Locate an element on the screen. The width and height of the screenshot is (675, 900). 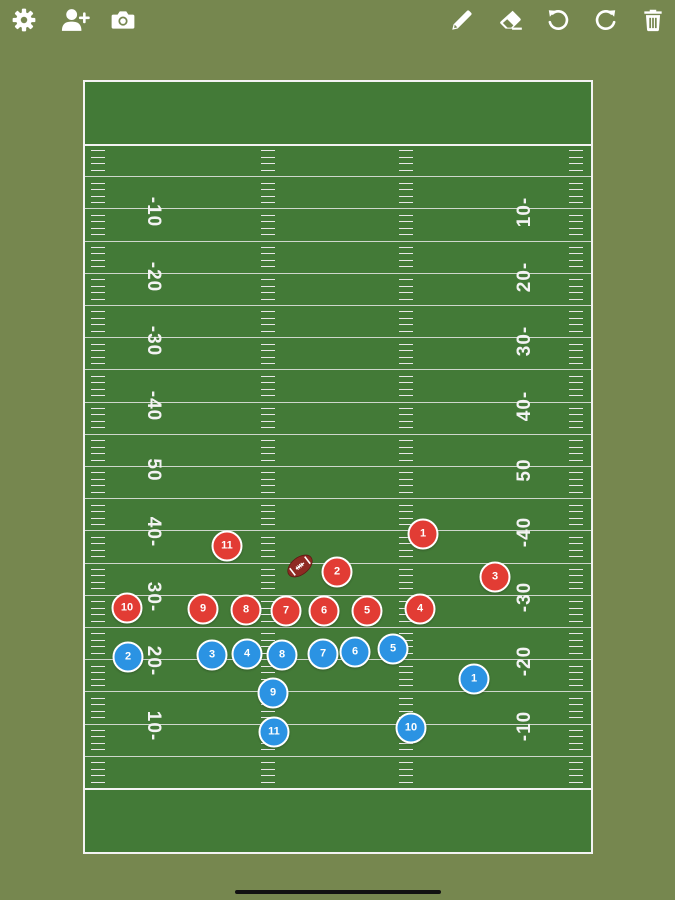
blue-player: 4 is located at coordinates (247, 654).